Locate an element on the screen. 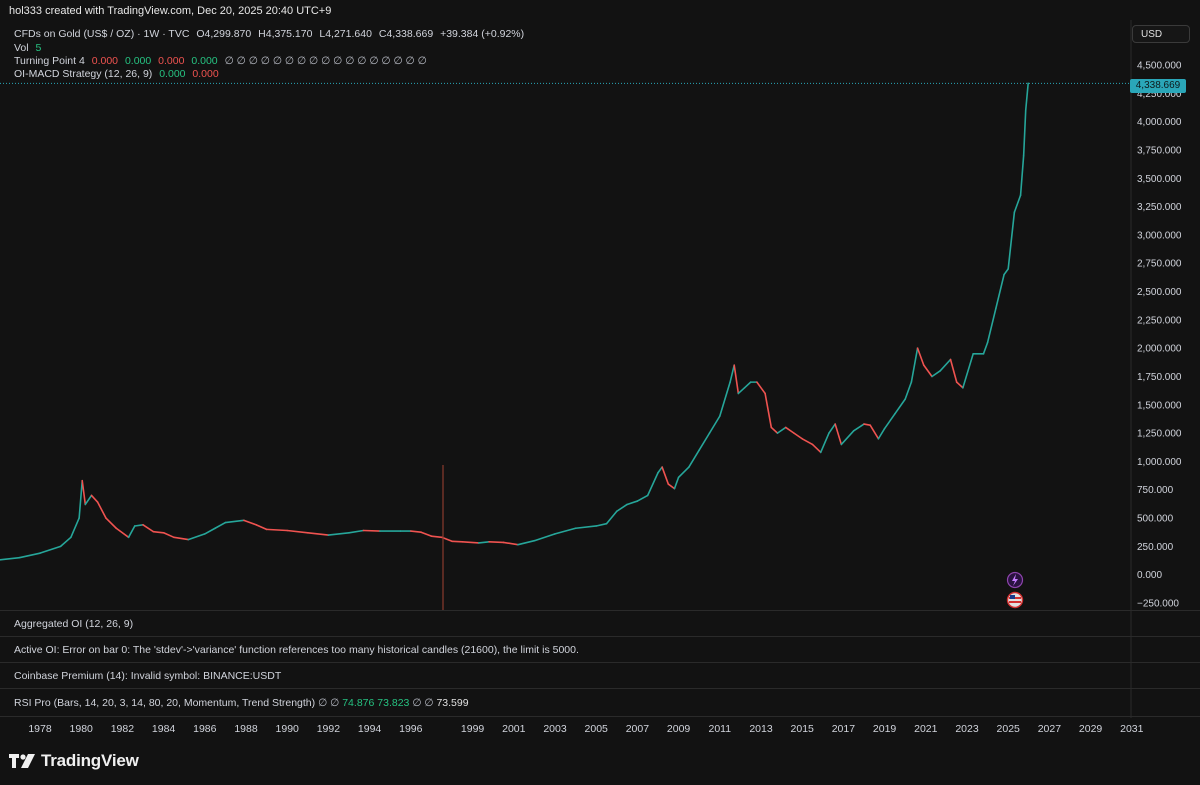 This screenshot has height=785, width=1200. oi-macd-value-1: 0.000 is located at coordinates (172, 74).